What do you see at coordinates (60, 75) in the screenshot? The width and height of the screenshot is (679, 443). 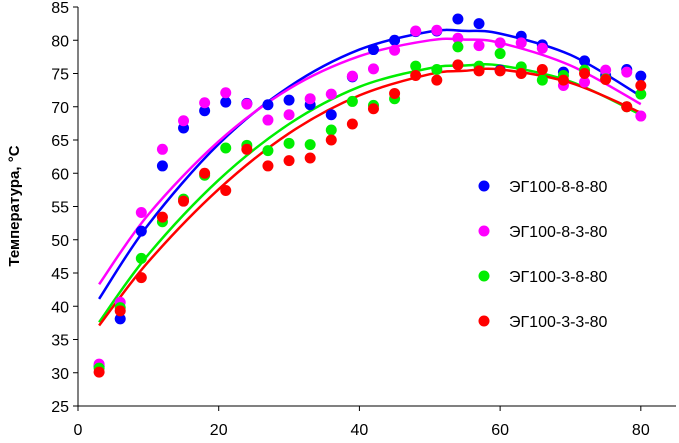 I see `y-tick-label: 75` at bounding box center [60, 75].